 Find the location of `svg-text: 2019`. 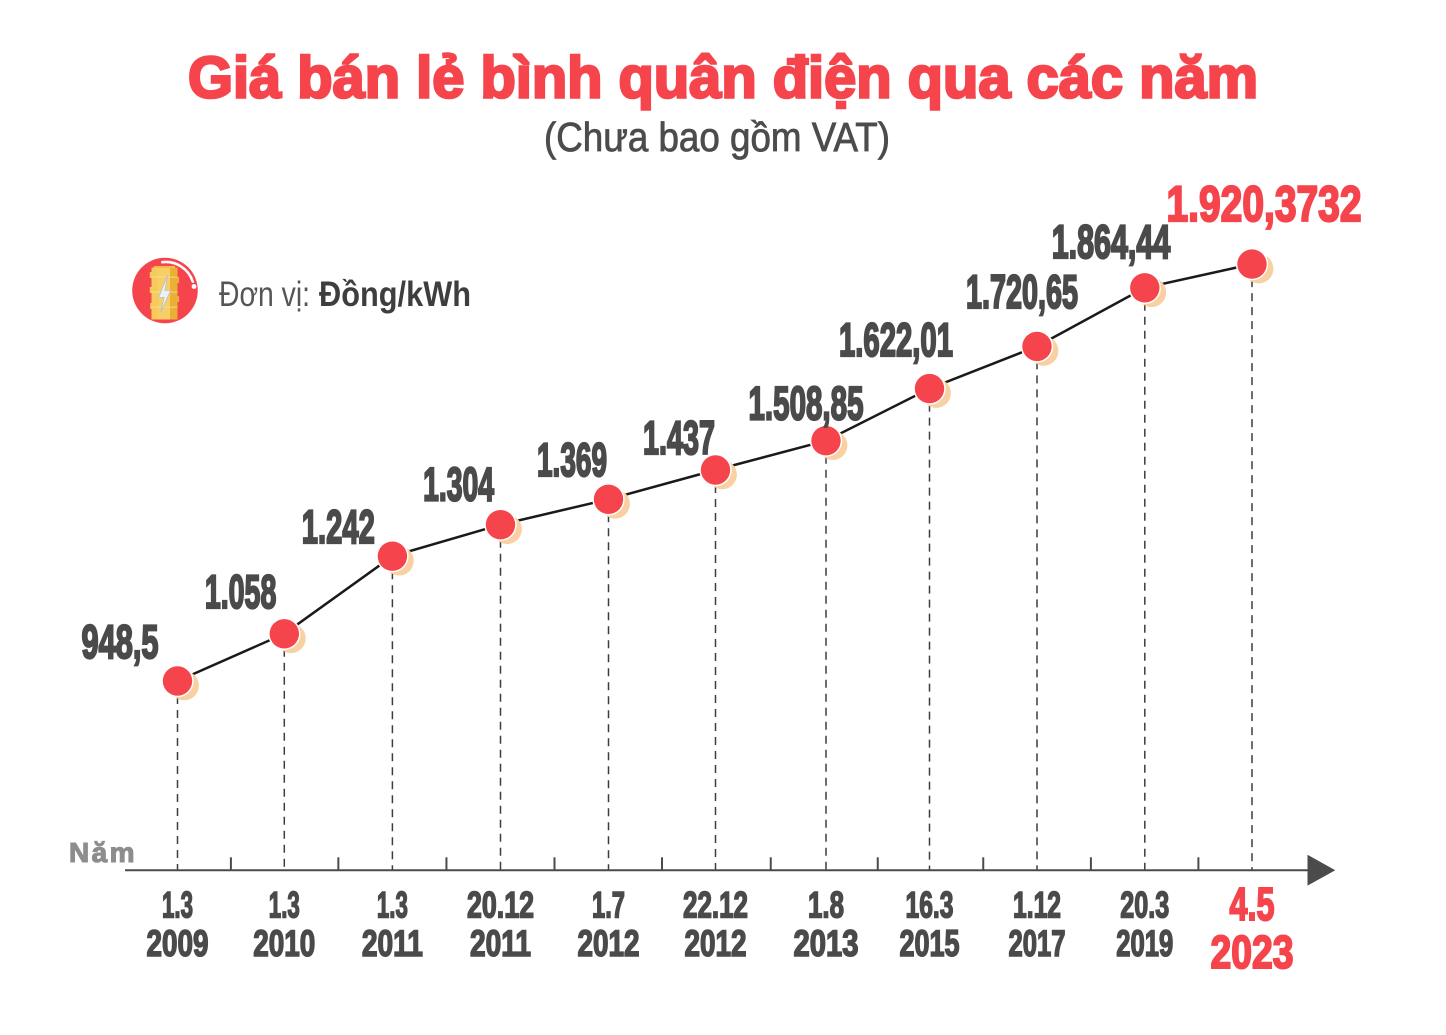

svg-text: 2019 is located at coordinates (1144, 943).